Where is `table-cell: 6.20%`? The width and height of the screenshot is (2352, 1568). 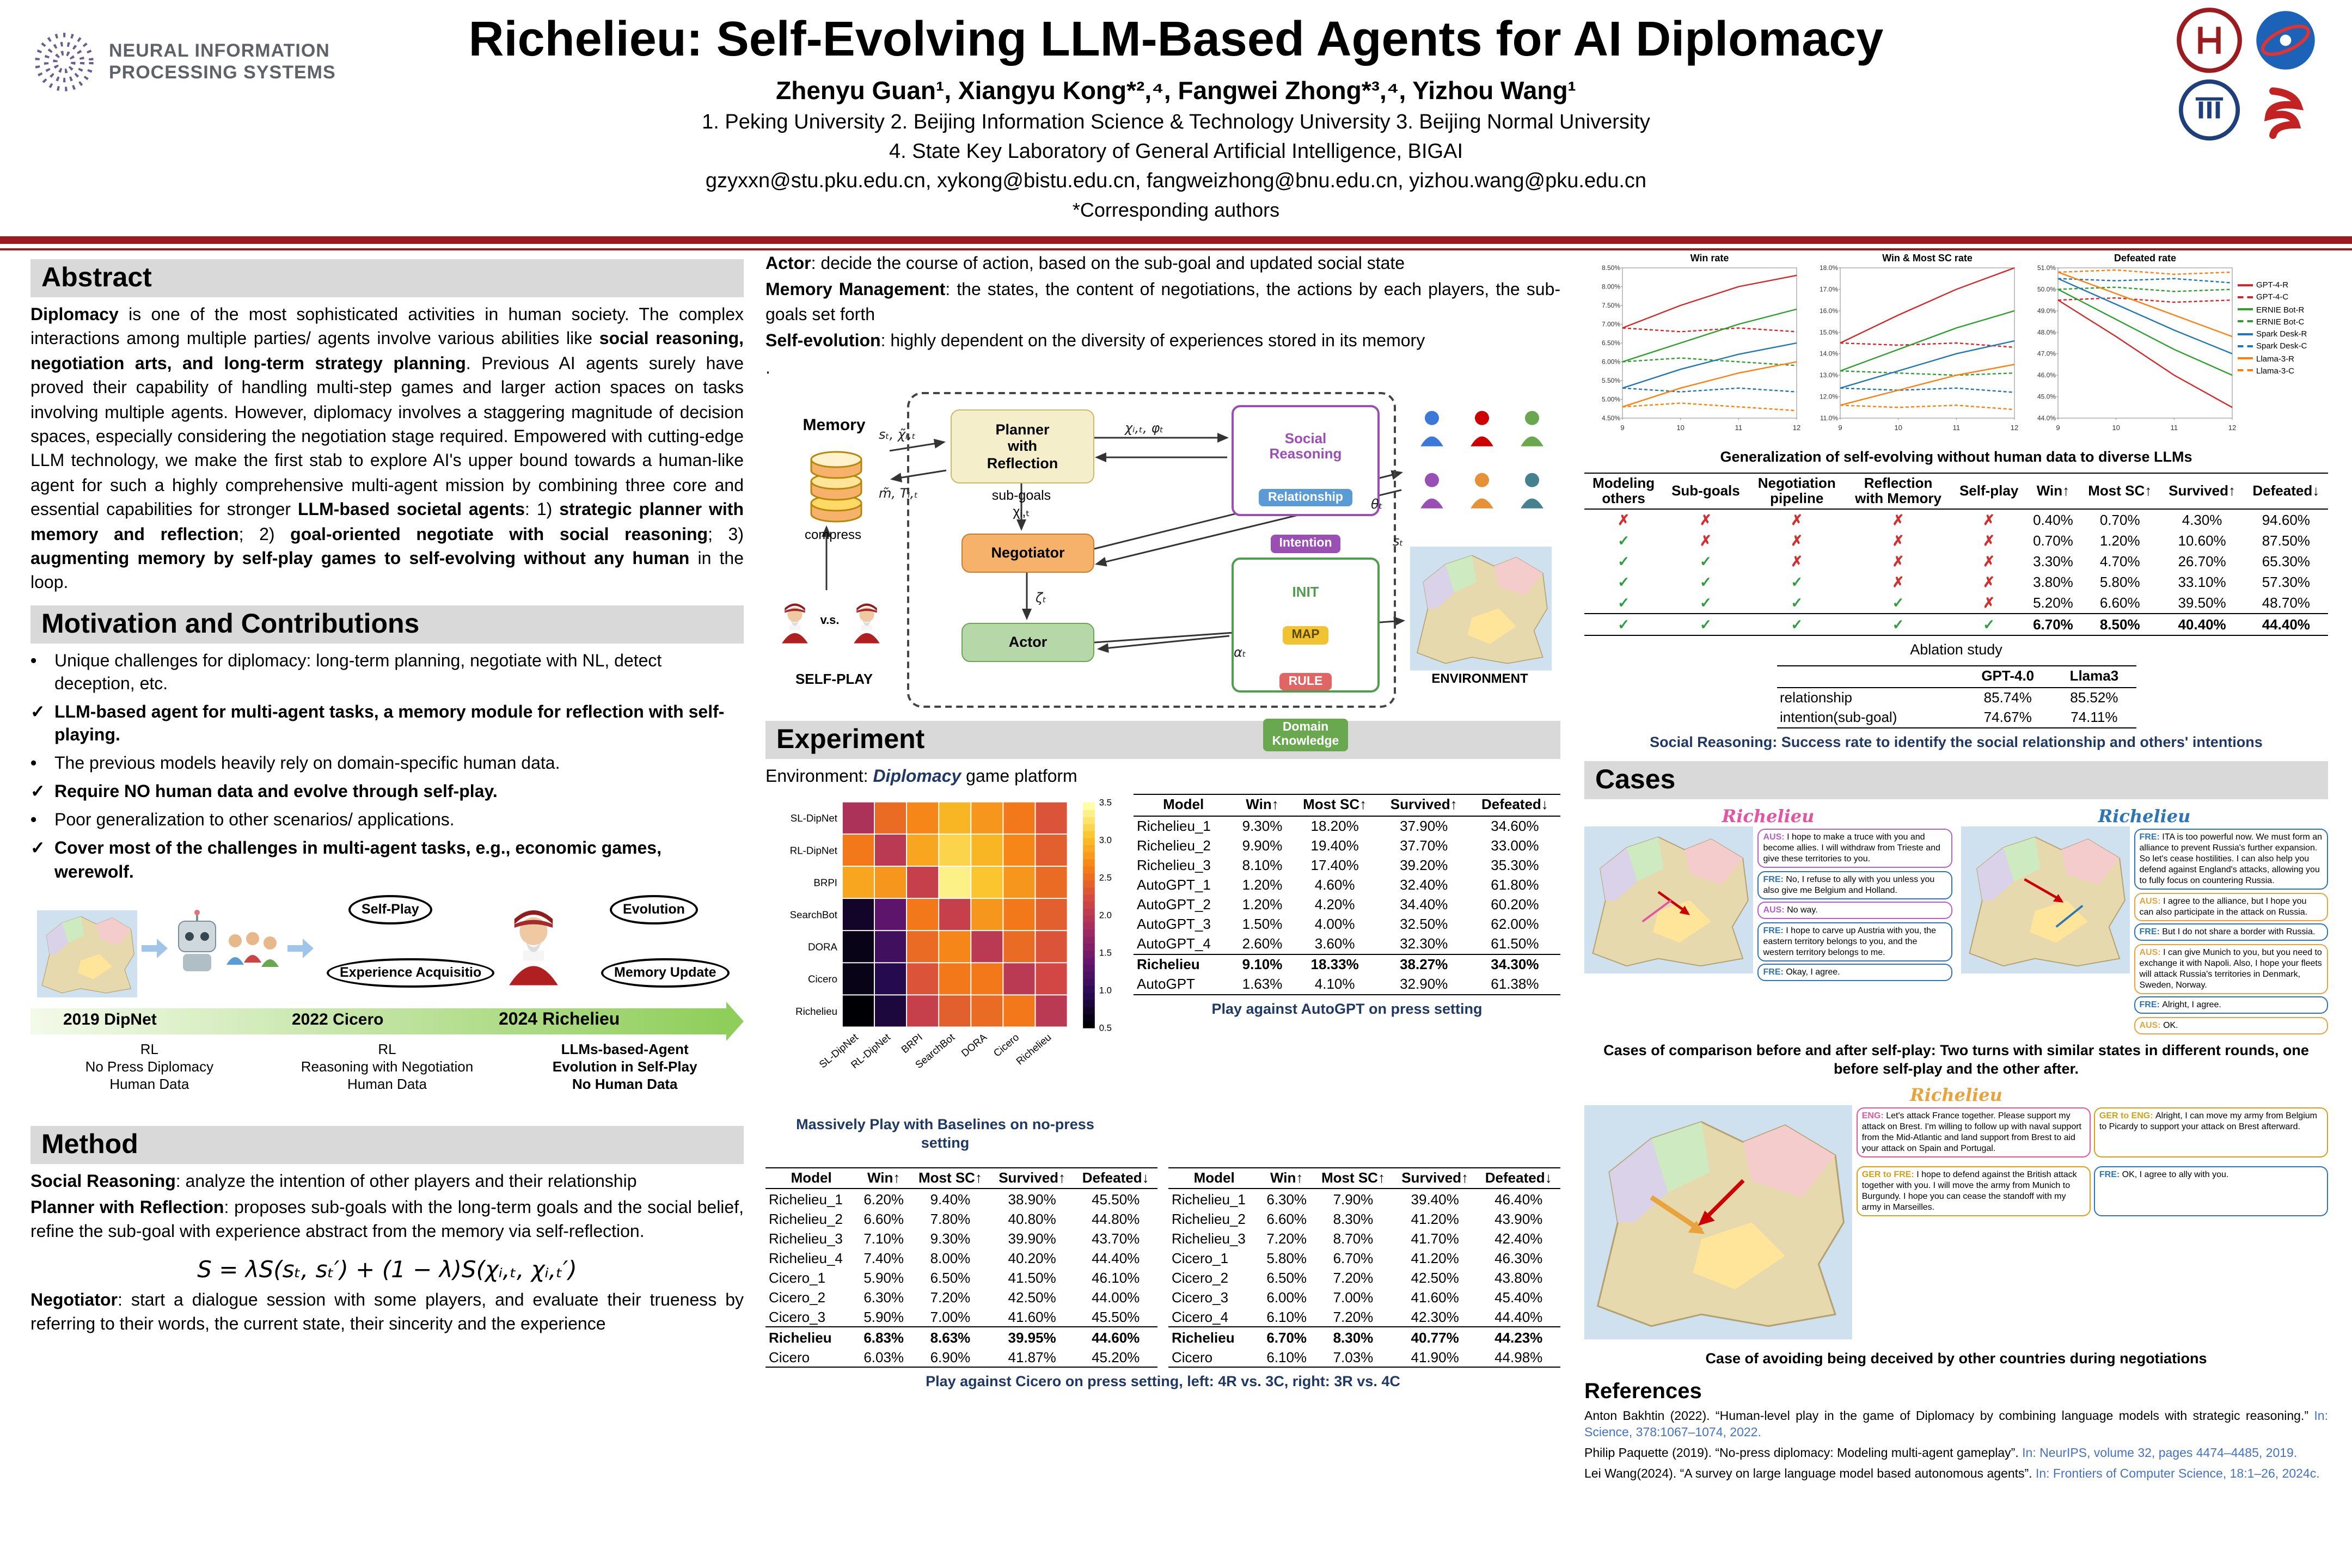 table-cell: 6.20% is located at coordinates (883, 1199).